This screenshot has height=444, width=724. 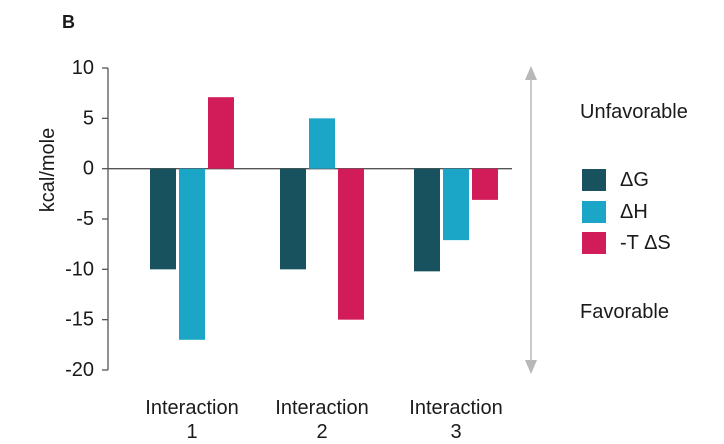 What do you see at coordinates (79, 370) in the screenshot?
I see `y-tick-label: -20` at bounding box center [79, 370].